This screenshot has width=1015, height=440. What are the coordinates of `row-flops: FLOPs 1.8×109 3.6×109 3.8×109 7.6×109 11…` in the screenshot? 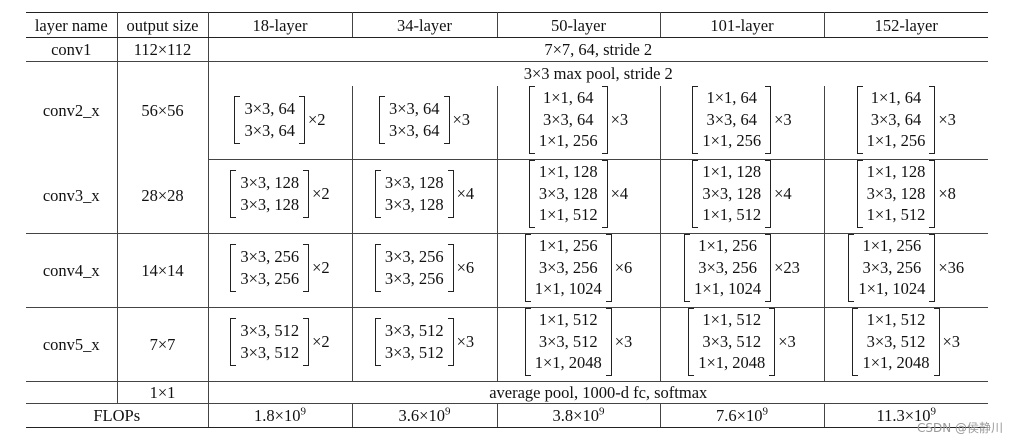 It's located at (507, 415).